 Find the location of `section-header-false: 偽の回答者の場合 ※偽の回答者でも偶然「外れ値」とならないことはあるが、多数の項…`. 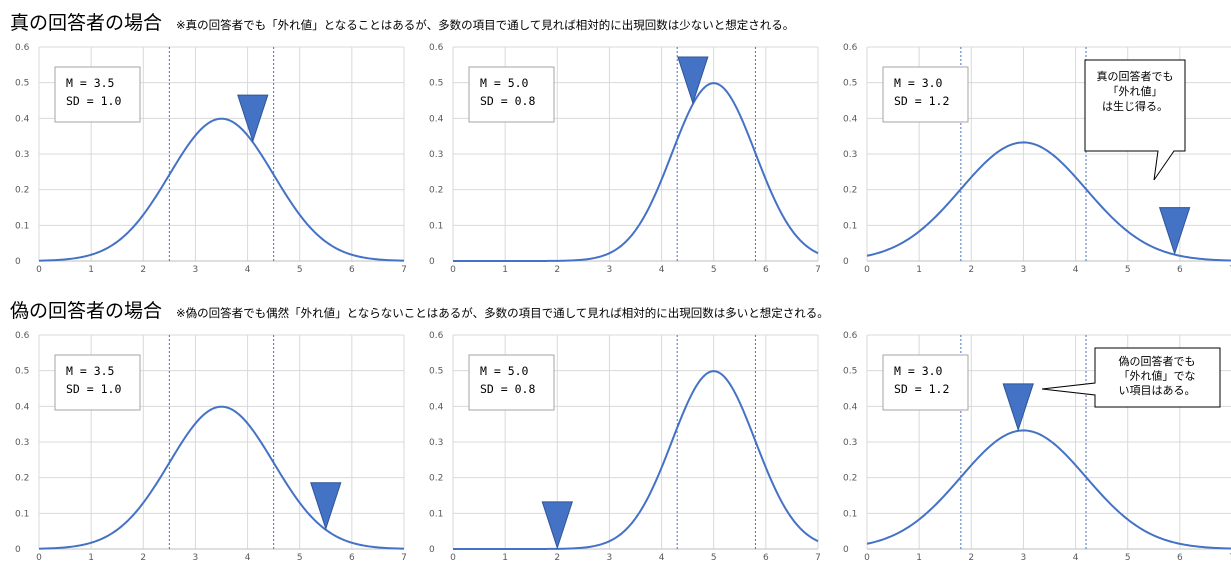

section-header-false: 偽の回答者の場合 ※偽の回答者でも偶然「外れ値」とならないことはあるが、多数の項… is located at coordinates (419, 310).